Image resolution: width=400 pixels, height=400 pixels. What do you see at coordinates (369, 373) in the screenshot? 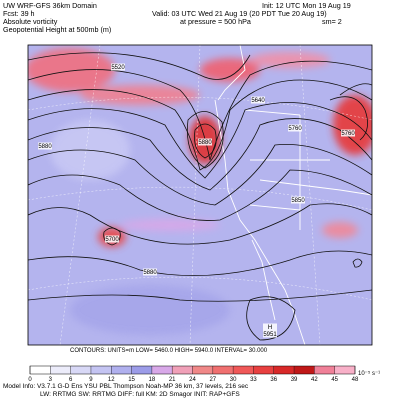
I see `colorbar-unit: 10⁻⁵ s⁻¹` at bounding box center [369, 373].